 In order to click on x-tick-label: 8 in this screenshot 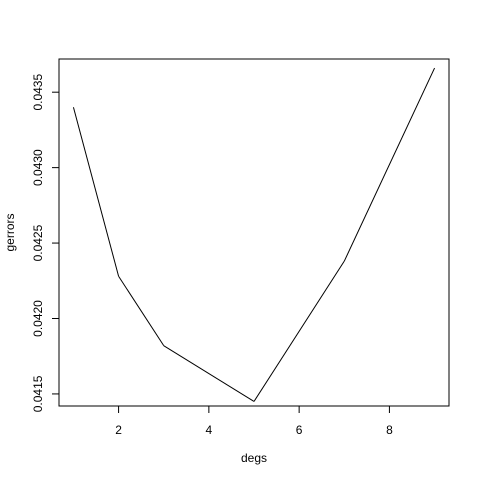, I will do `click(389, 430)`.